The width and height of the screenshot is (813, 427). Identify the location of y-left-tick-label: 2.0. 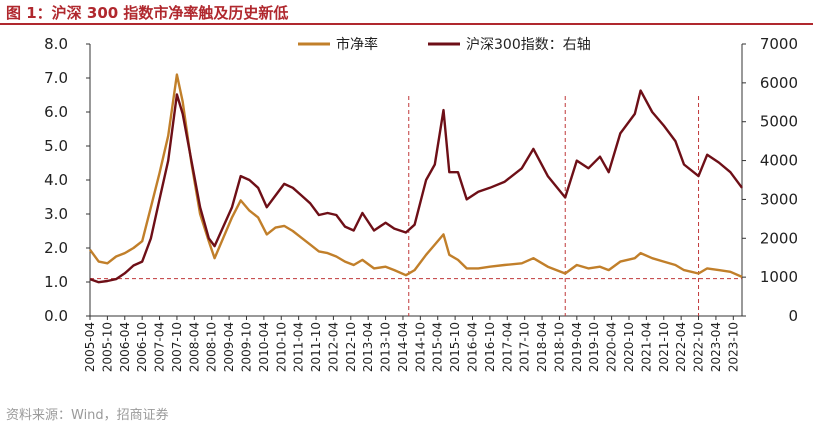
(56, 248).